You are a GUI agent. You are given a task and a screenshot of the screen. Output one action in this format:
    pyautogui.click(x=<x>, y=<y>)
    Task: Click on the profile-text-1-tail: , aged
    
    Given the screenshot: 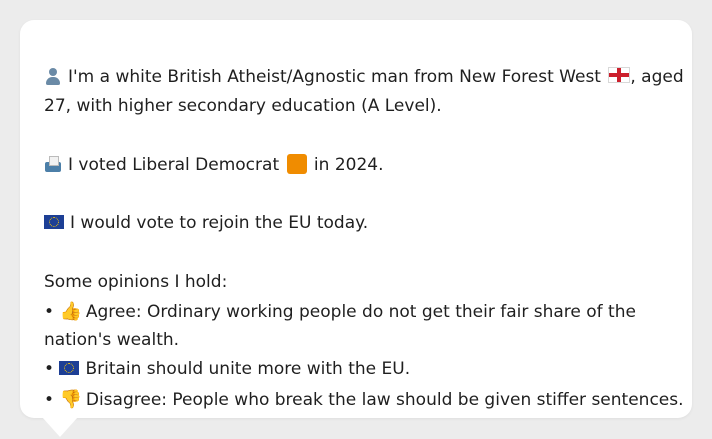 What is the action you would take?
    pyautogui.click(x=657, y=77)
    